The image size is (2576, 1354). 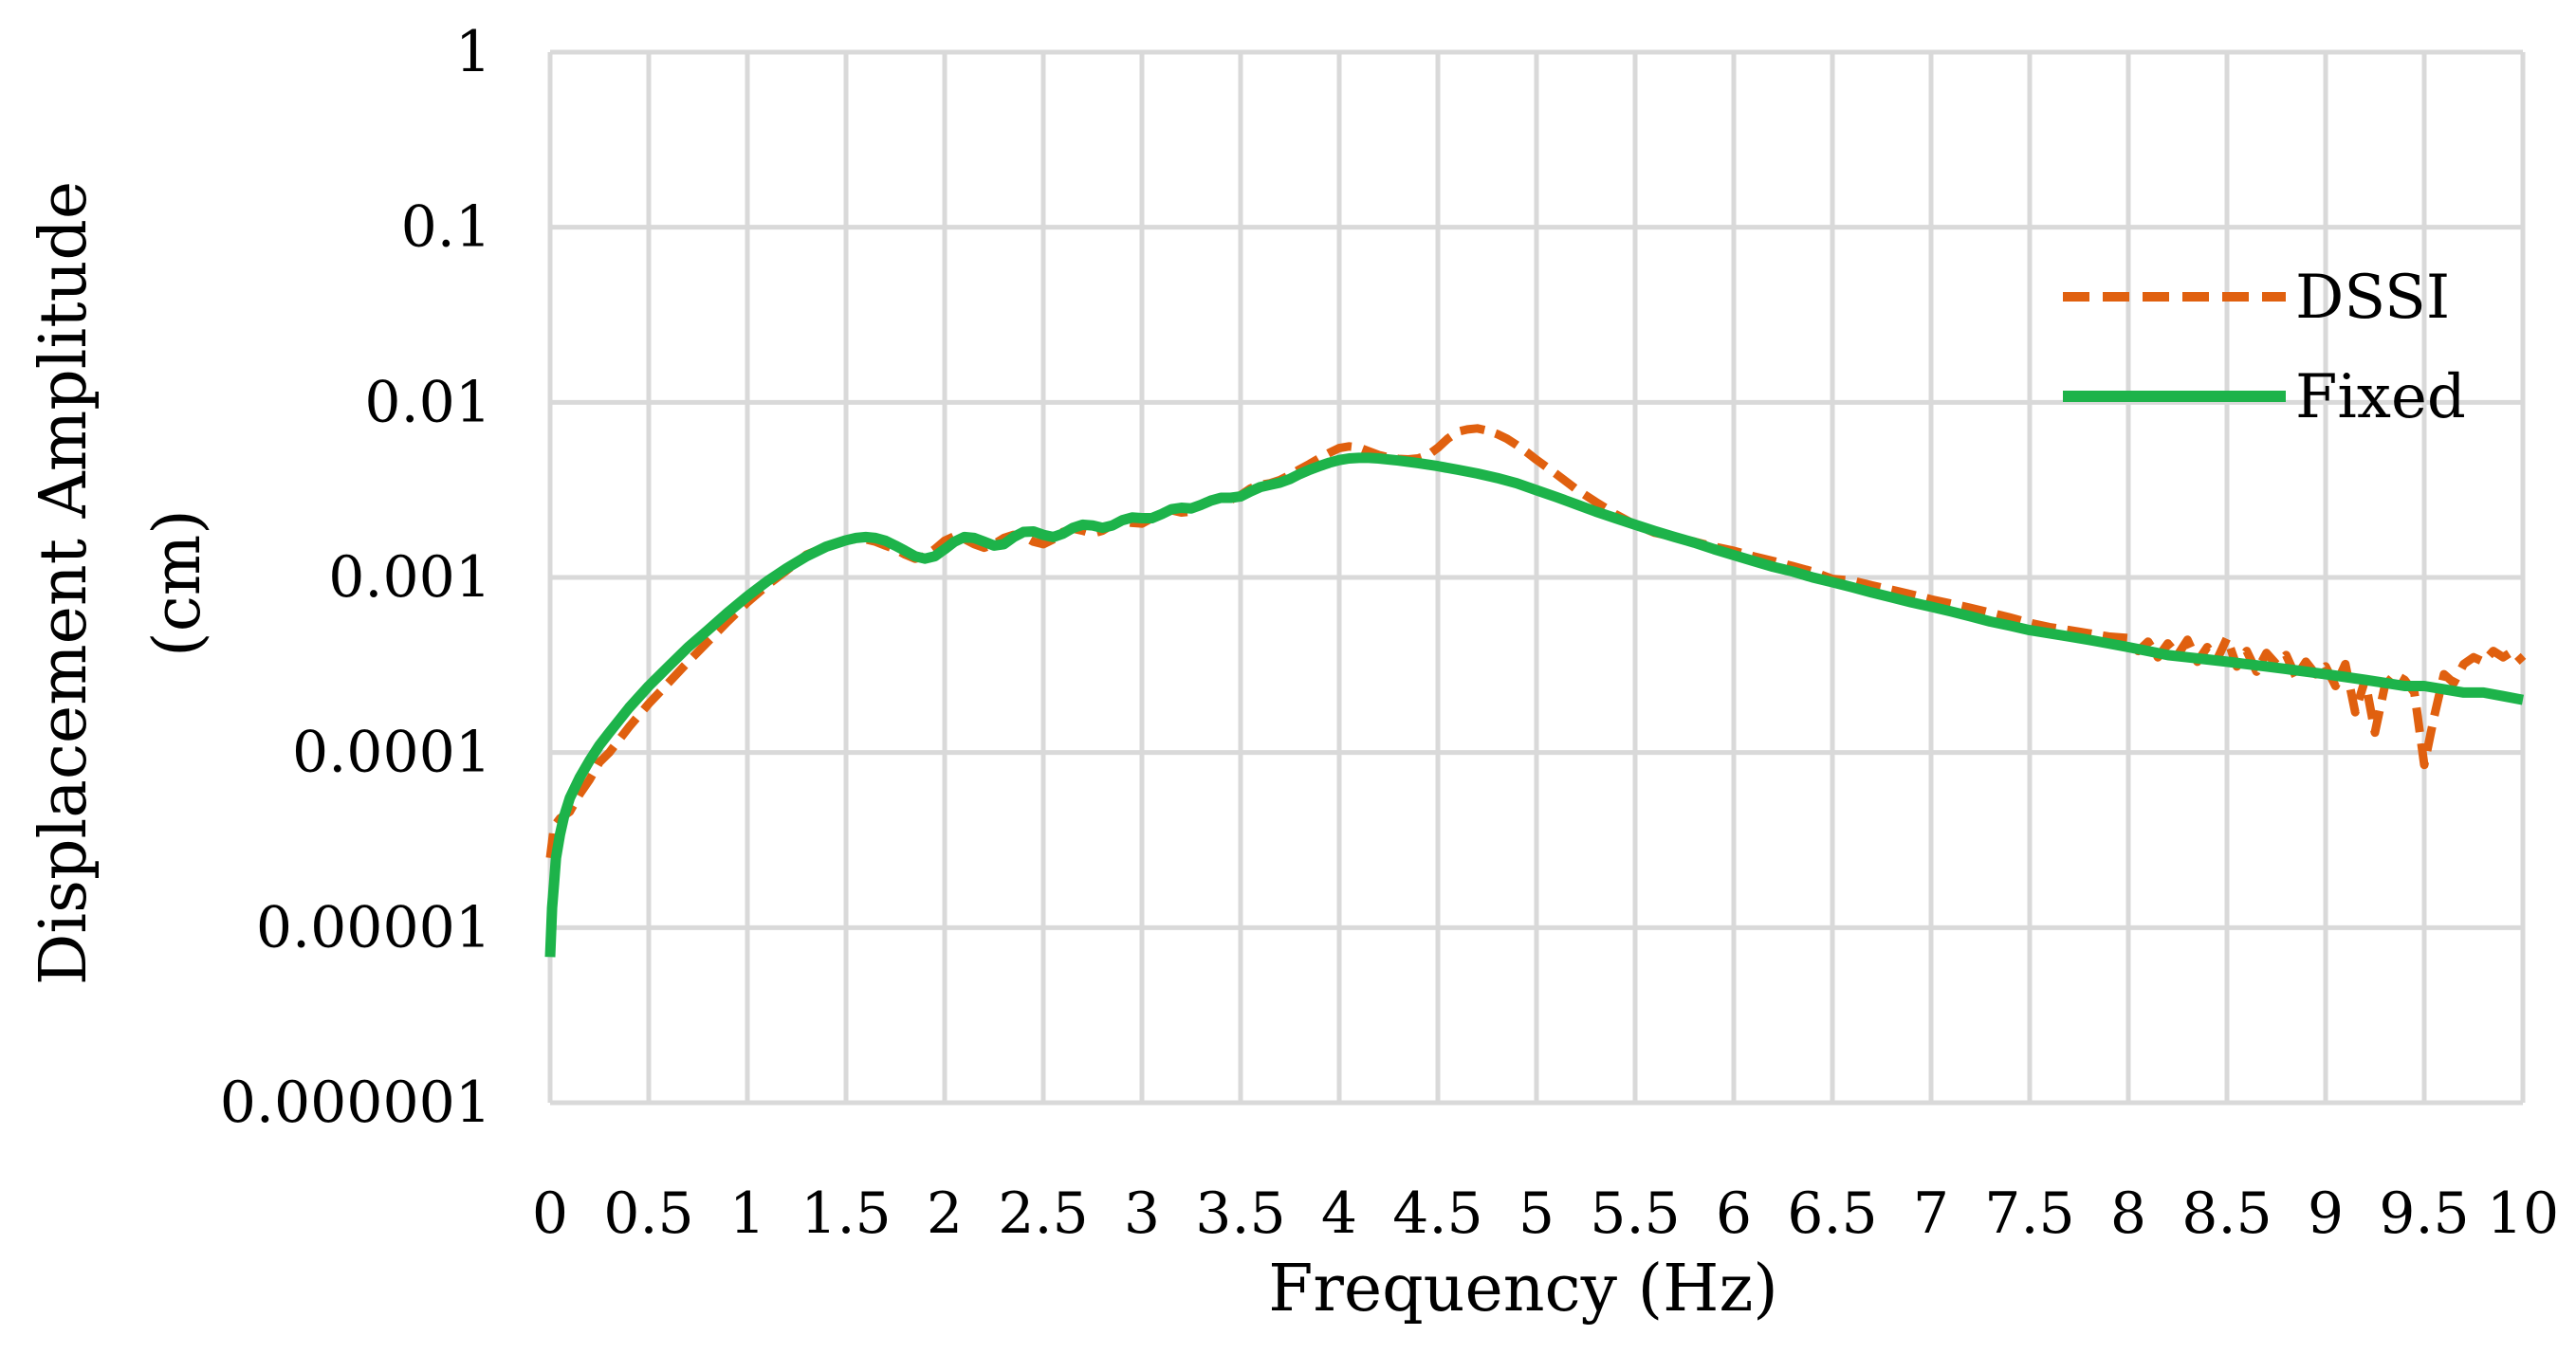 I want to click on y-axis-title-line-2: (cm), so click(x=177, y=583).